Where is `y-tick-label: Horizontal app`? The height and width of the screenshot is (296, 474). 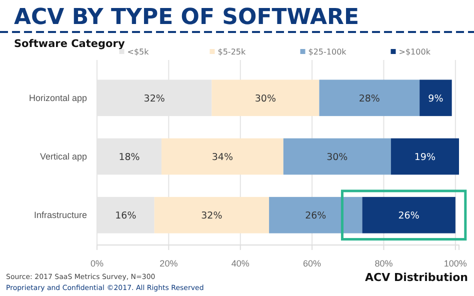
y-tick-label: Horizontal app is located at coordinates (57, 97).